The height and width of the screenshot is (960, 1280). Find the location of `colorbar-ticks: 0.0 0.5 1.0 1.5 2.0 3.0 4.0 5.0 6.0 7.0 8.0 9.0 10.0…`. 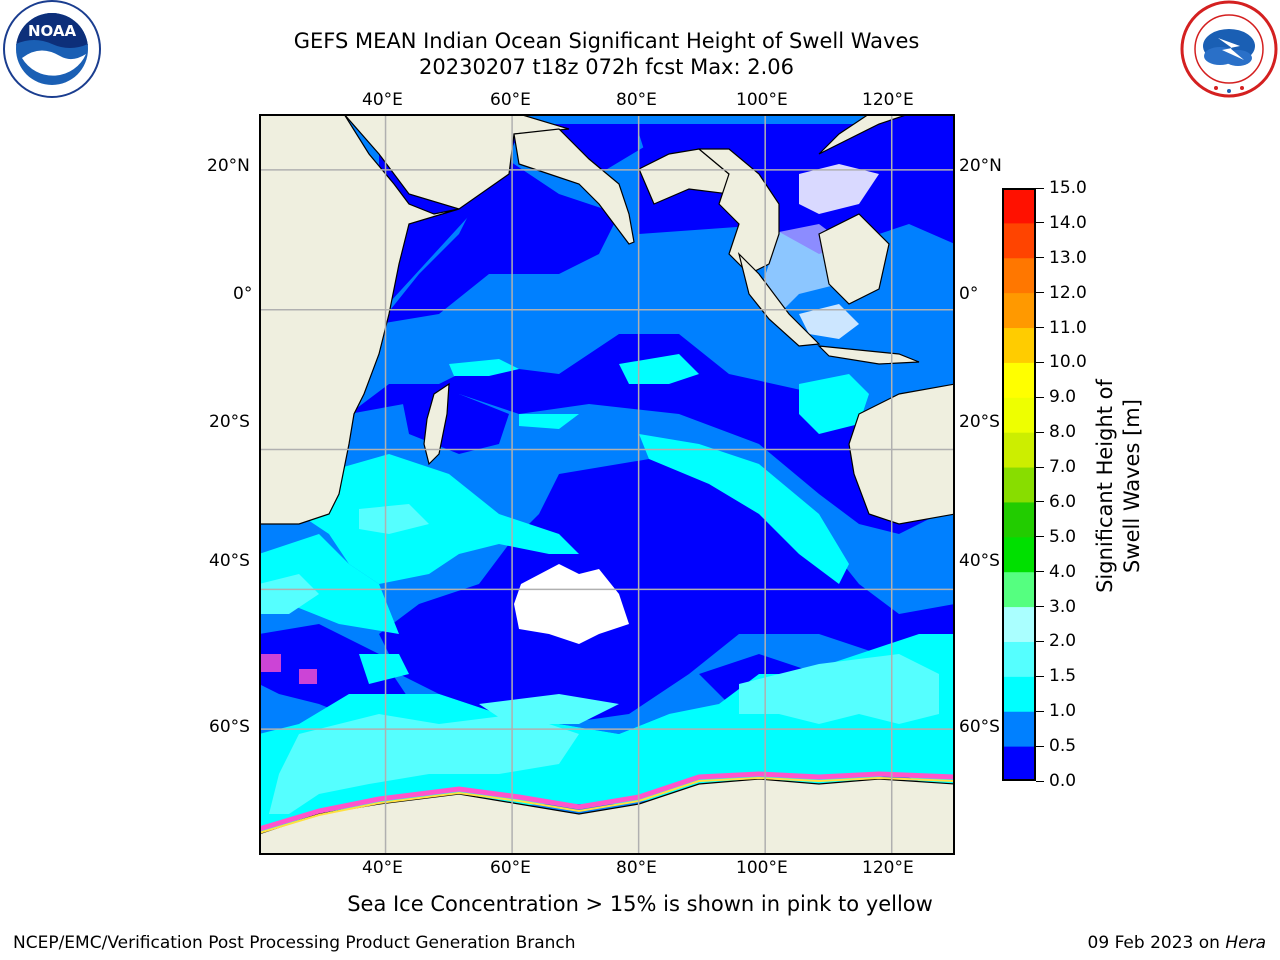

colorbar-ticks: 0.0 0.5 1.0 1.5 2.0 3.0 4.0 5.0 6.0 7.0 8.0 9.0 10.0… is located at coordinates (1071, 484).